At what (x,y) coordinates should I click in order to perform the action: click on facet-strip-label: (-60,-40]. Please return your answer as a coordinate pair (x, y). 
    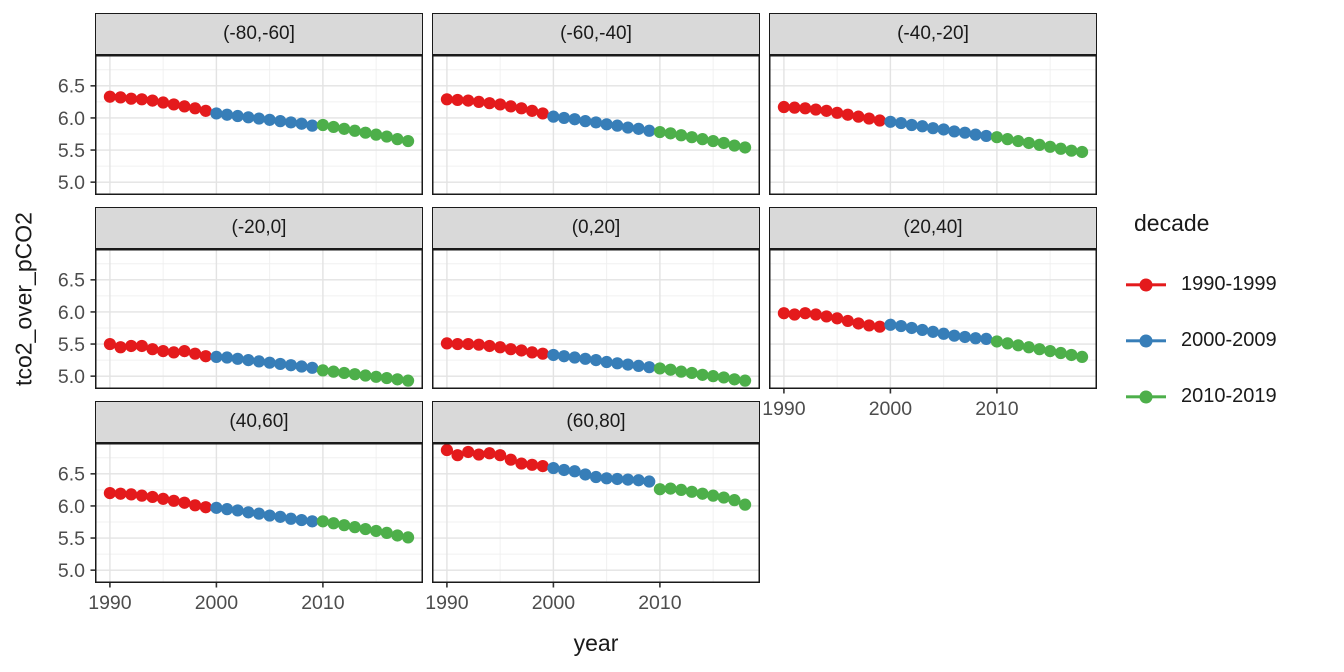
    Looking at the image, I should click on (596, 34).